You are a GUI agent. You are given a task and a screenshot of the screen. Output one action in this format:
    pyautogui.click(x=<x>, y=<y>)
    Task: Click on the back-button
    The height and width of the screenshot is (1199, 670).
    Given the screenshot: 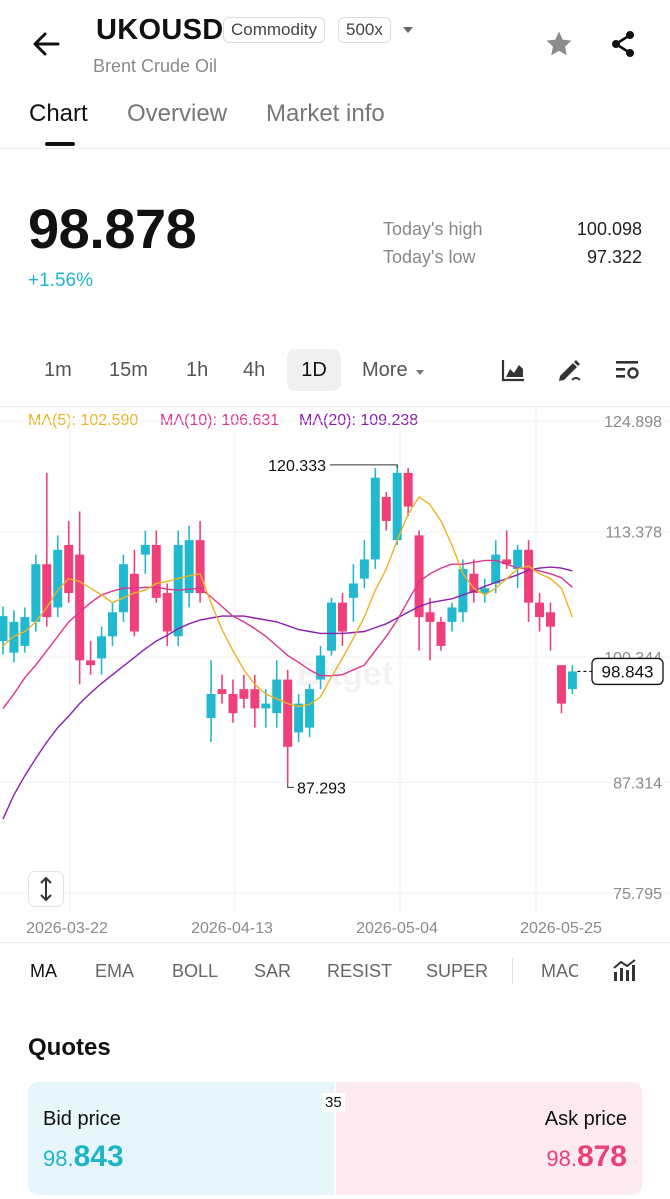 What is the action you would take?
    pyautogui.click(x=46, y=44)
    